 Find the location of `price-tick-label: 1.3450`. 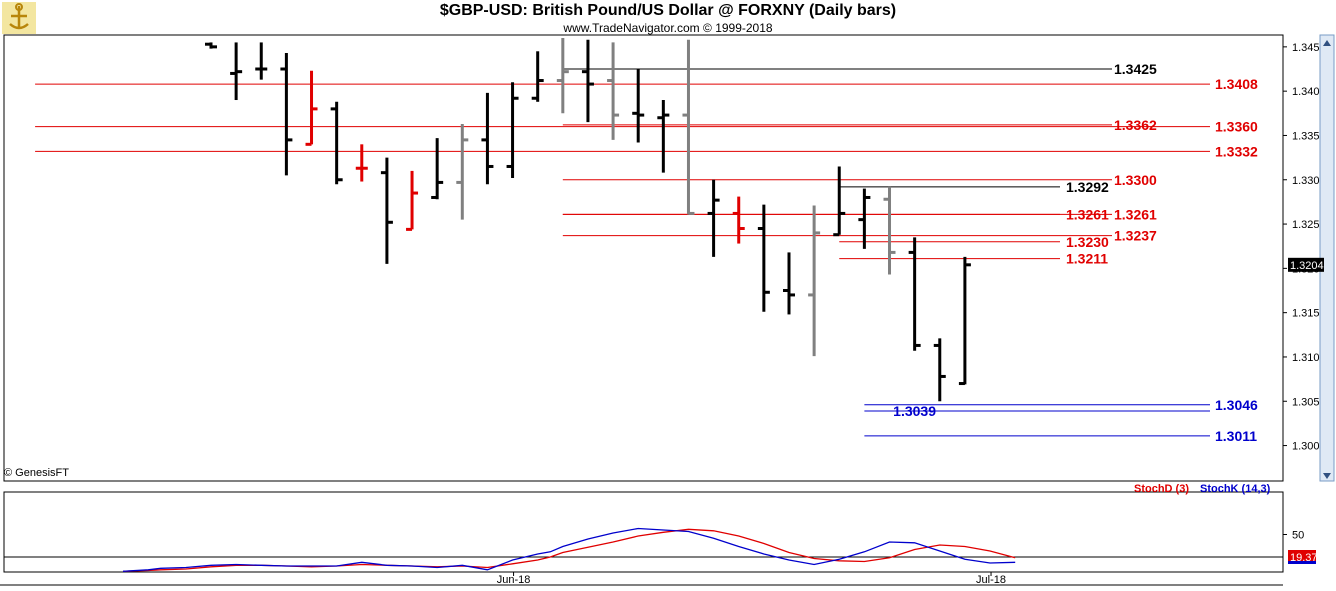

price-tick-label: 1.3450 is located at coordinates (1309, 48).